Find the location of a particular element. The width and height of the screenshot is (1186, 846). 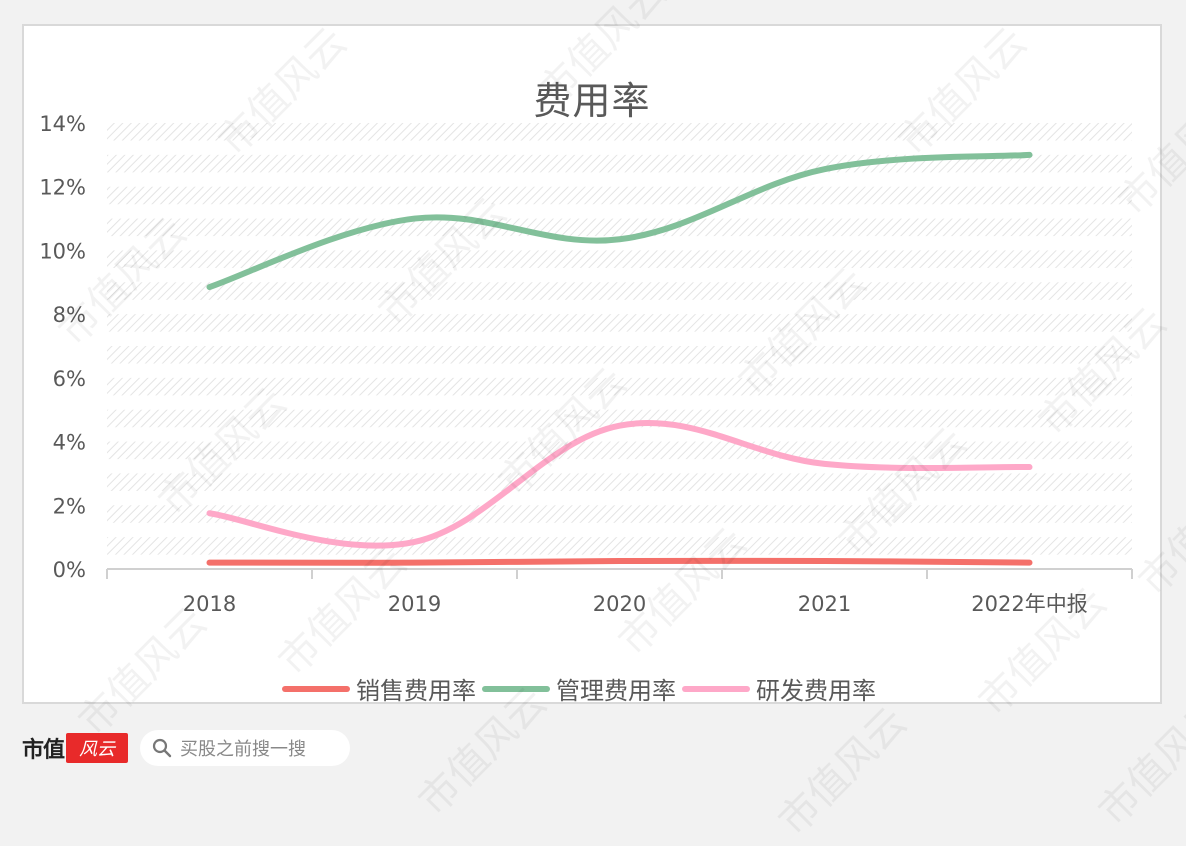

chart-legend: 销售费用率 管理费用率 研发费用率 is located at coordinates (579, 688).